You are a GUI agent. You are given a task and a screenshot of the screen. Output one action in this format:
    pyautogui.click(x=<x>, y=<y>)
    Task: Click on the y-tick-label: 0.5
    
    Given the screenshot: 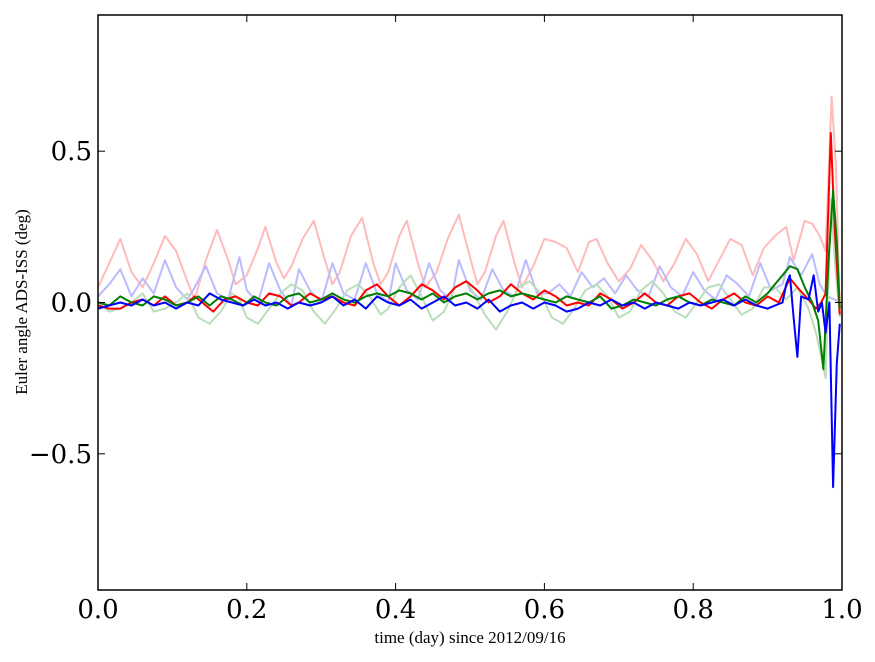 What is the action you would take?
    pyautogui.click(x=71, y=152)
    